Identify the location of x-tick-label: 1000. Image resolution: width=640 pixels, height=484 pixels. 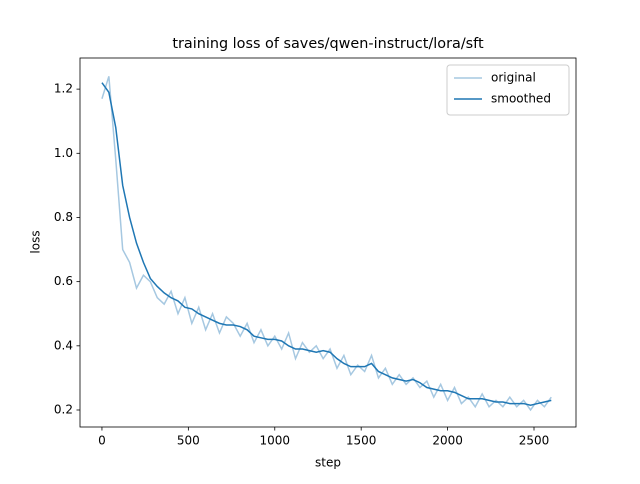
(274, 441).